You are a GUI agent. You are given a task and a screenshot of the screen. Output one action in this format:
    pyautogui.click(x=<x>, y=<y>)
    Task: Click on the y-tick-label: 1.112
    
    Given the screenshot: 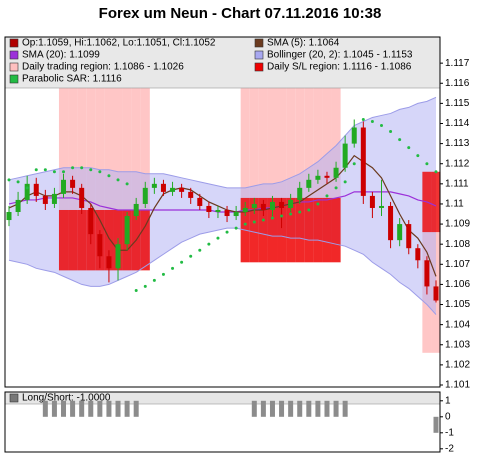 What is the action you would take?
    pyautogui.click(x=457, y=163)
    